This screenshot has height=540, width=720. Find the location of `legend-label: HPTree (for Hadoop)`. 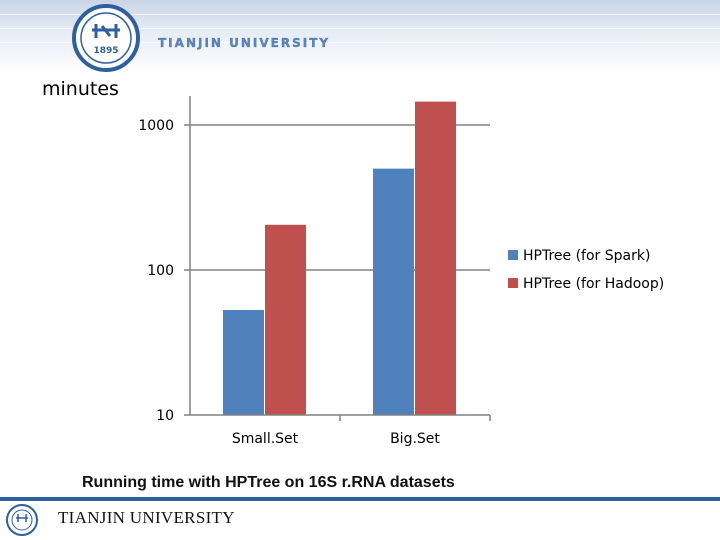

legend-label: HPTree (for Hadoop) is located at coordinates (593, 284).